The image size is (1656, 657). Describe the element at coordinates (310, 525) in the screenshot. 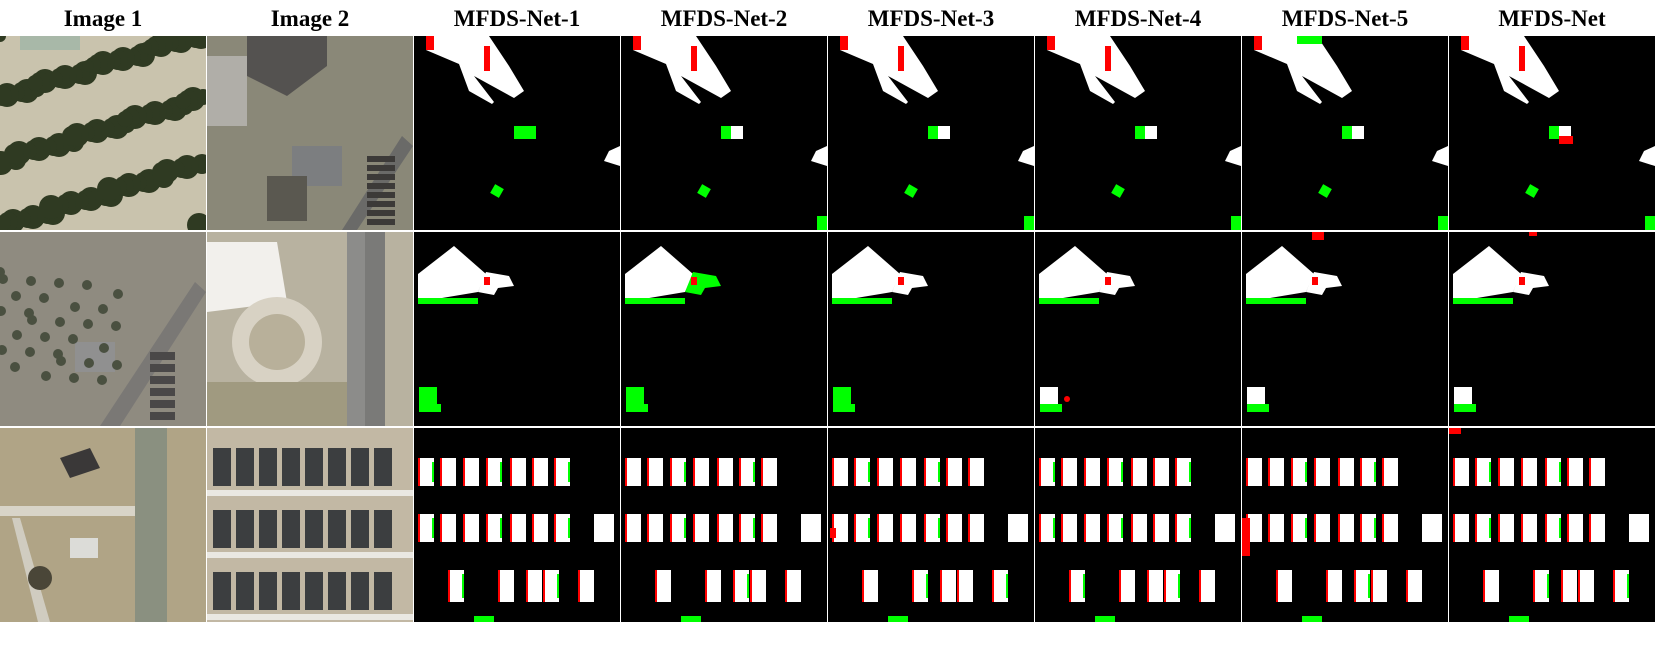

I see `aerial-photo` at that location.